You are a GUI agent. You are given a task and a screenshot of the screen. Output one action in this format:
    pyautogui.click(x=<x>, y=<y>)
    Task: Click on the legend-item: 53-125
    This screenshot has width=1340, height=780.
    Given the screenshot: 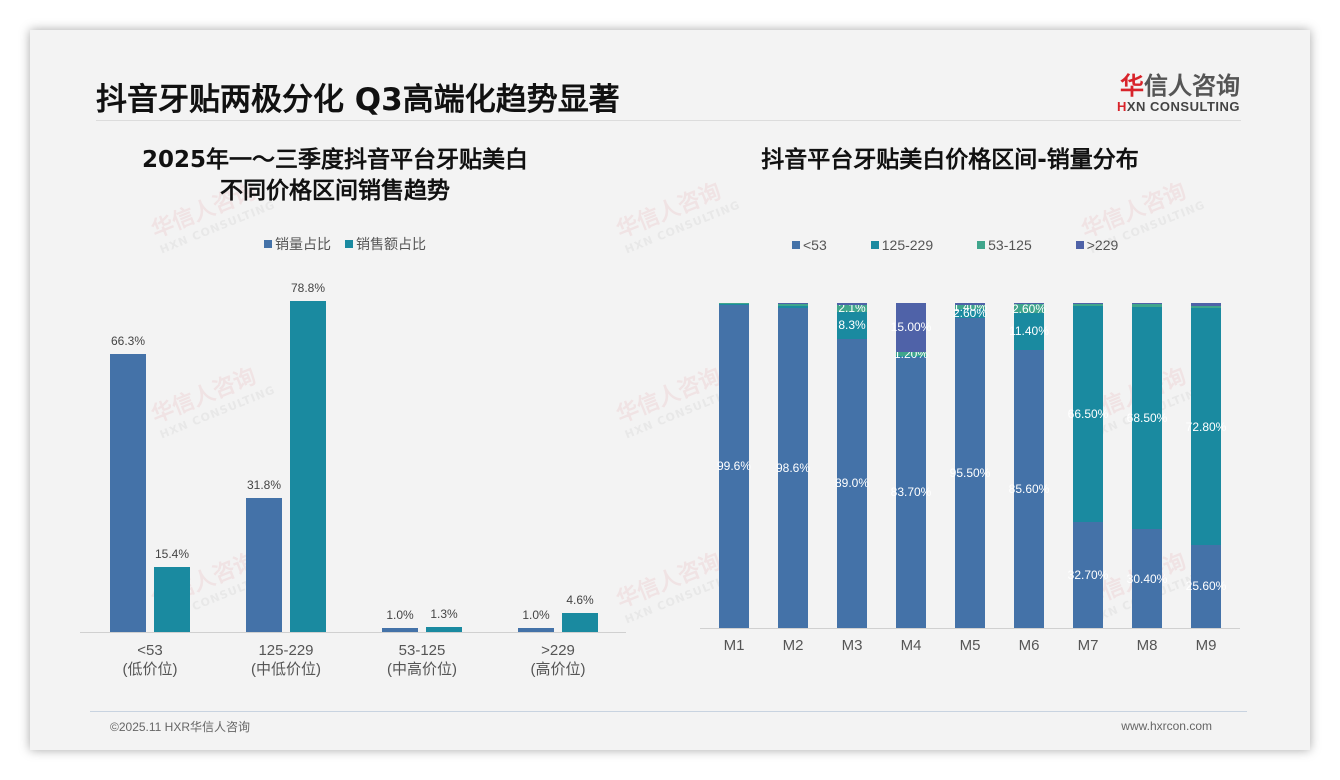 What is the action you would take?
    pyautogui.click(x=1004, y=245)
    